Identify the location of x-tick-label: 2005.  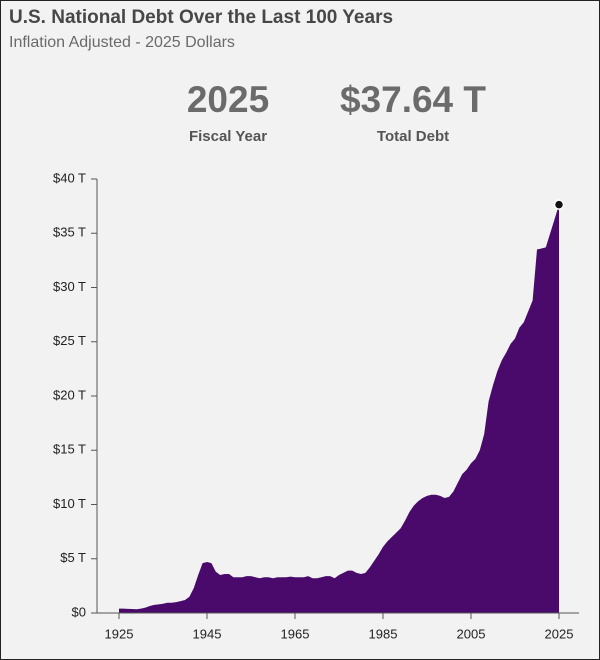
(471, 633).